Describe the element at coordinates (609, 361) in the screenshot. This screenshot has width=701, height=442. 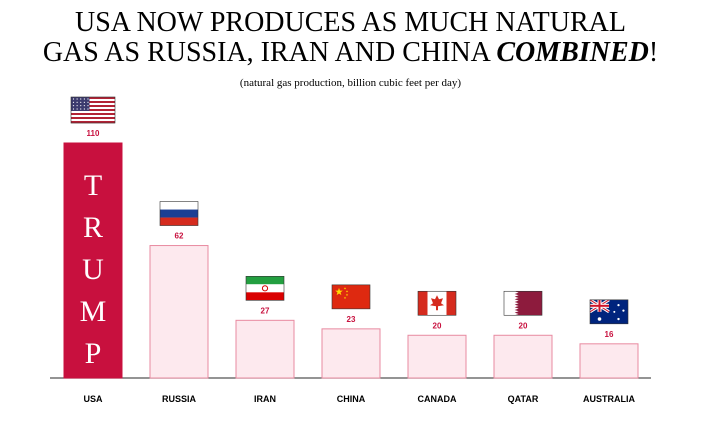
I see `bar-australia` at that location.